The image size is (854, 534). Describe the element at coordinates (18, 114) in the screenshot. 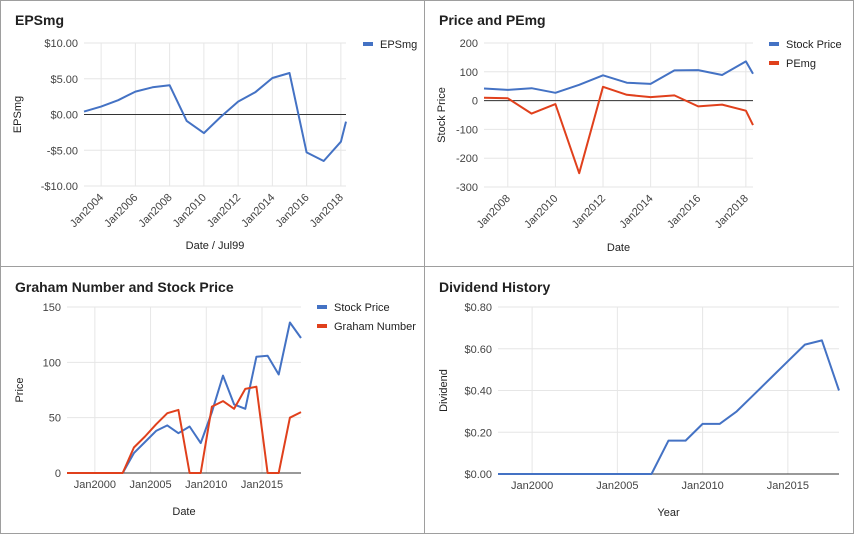

I see `y-axis-label: EPSmg` at that location.